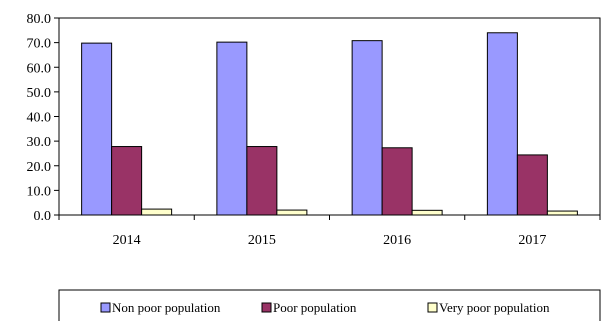 This screenshot has height=321, width=605. What do you see at coordinates (292, 212) in the screenshot?
I see `bar-very-poor-population-2015` at bounding box center [292, 212].